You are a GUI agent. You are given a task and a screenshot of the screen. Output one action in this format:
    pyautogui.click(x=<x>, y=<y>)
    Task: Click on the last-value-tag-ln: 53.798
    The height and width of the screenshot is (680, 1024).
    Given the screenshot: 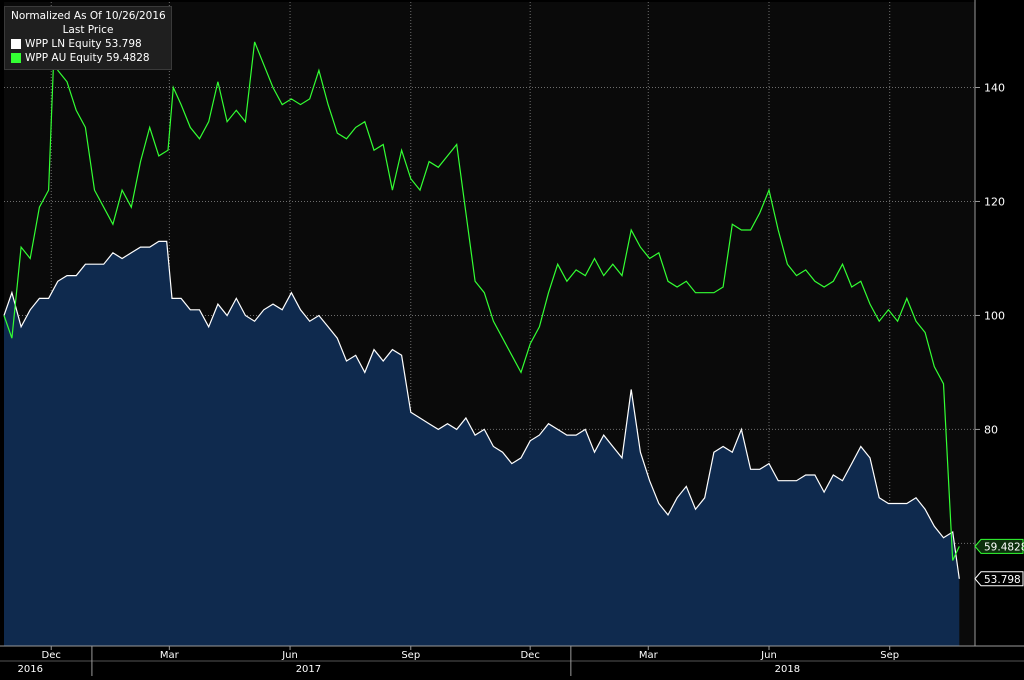 What is the action you would take?
    pyautogui.click(x=999, y=579)
    